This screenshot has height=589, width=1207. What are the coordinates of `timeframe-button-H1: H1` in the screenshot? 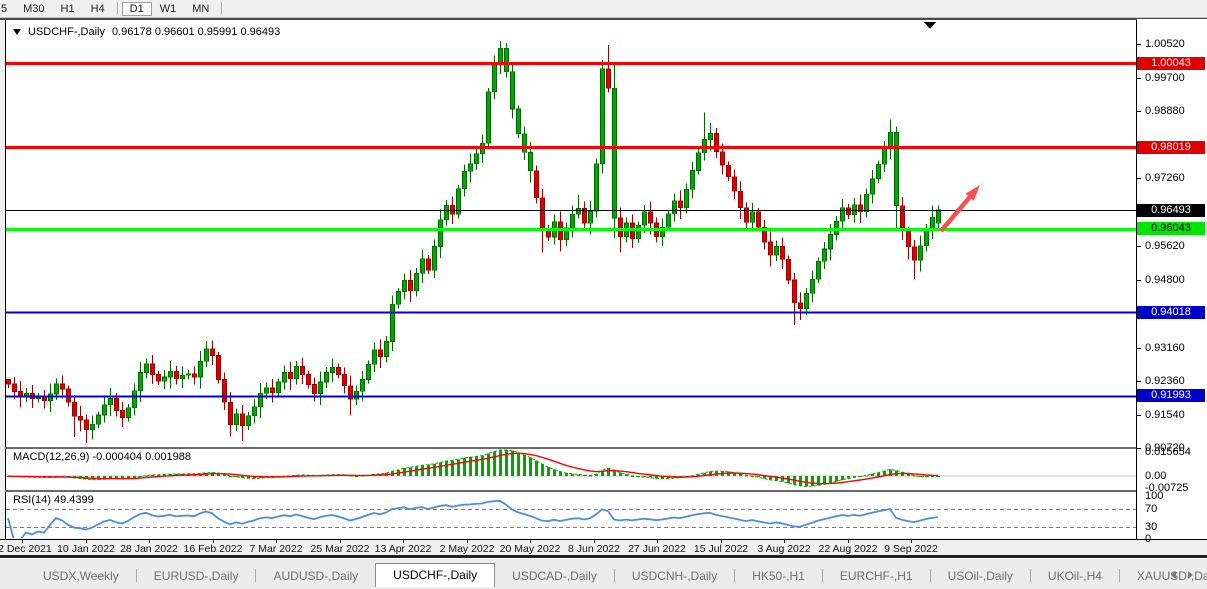 It's located at (67, 8).